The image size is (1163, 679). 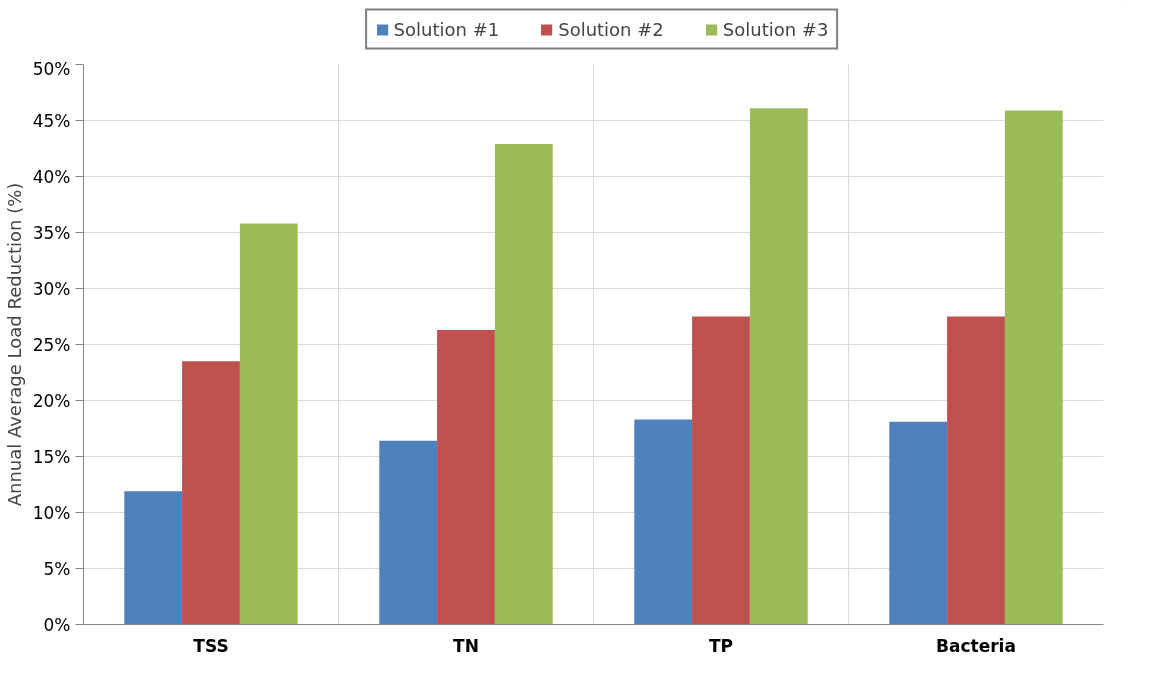 I want to click on y-tick-label: 30%, so click(x=51, y=288).